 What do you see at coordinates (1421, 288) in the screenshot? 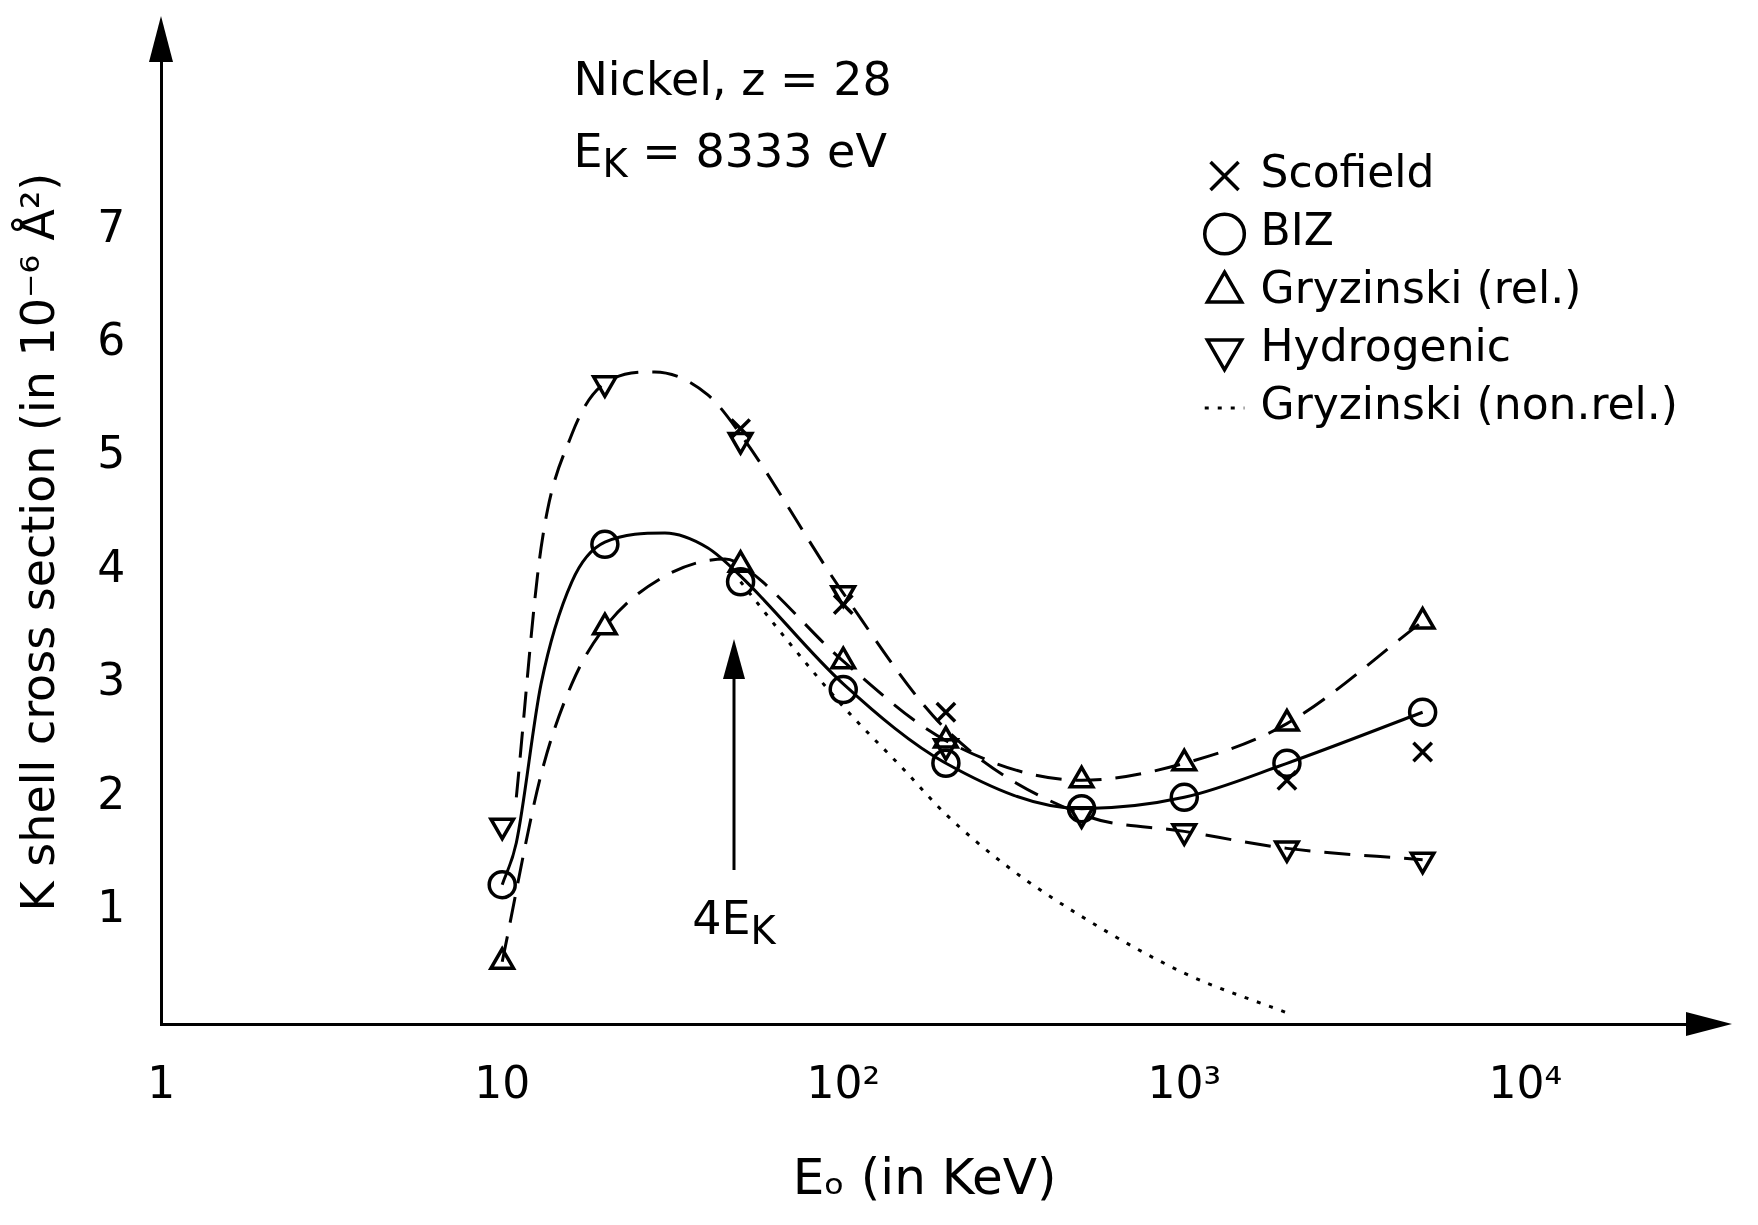
I see `legend-label: Gryzinski (rel.)` at bounding box center [1421, 288].